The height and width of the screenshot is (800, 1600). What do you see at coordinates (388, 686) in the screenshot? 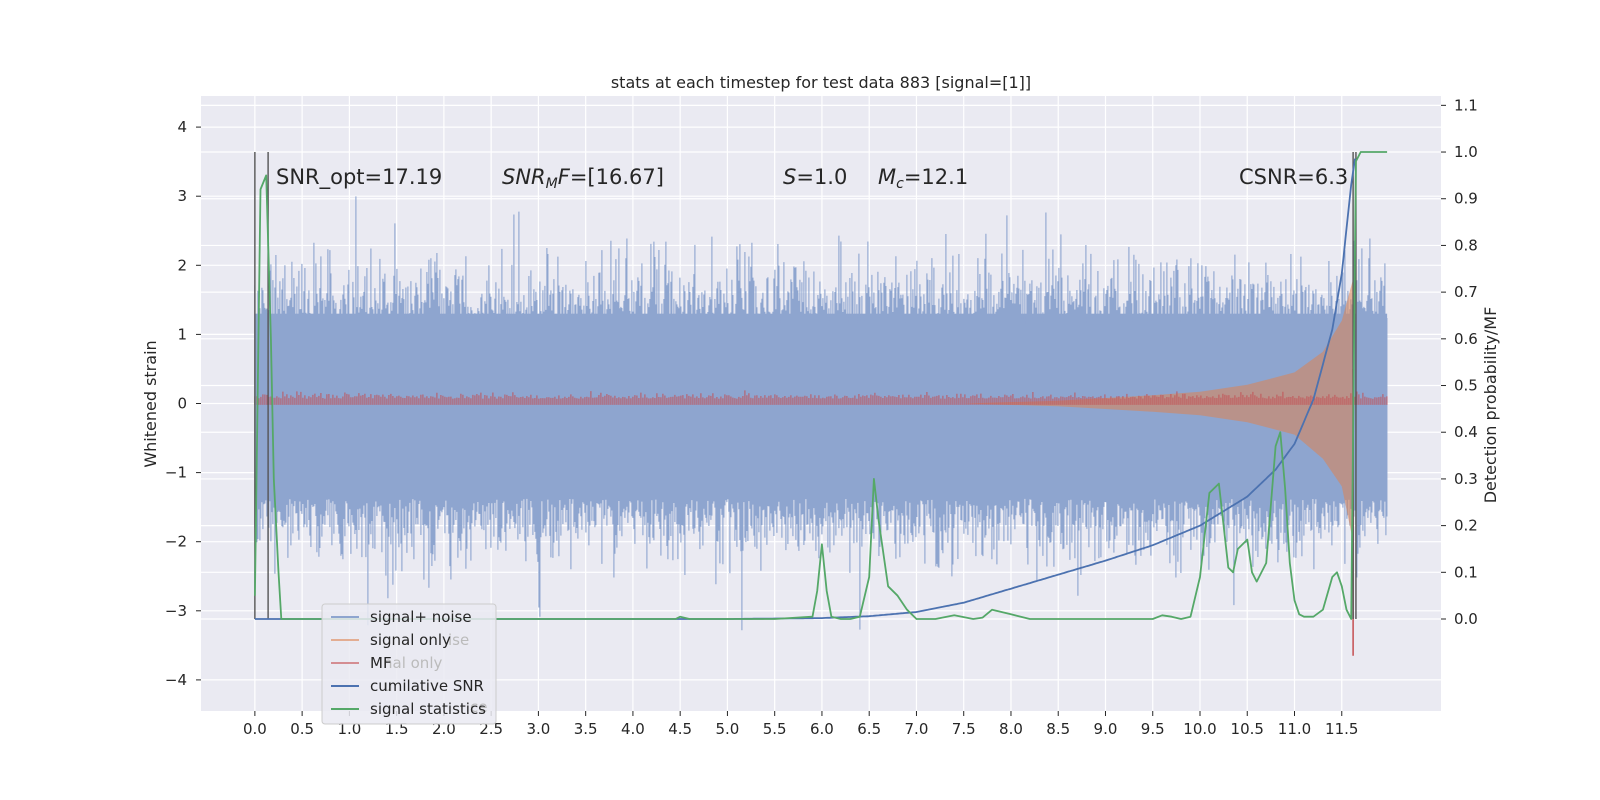
I see `legend-ghost-text: u` at bounding box center [388, 686].